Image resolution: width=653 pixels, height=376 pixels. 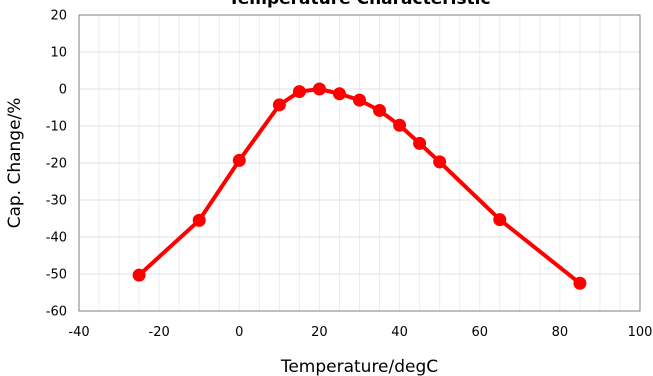 What do you see at coordinates (359, 4) in the screenshot?
I see `chart-title: Temperature Characteristic` at bounding box center [359, 4].